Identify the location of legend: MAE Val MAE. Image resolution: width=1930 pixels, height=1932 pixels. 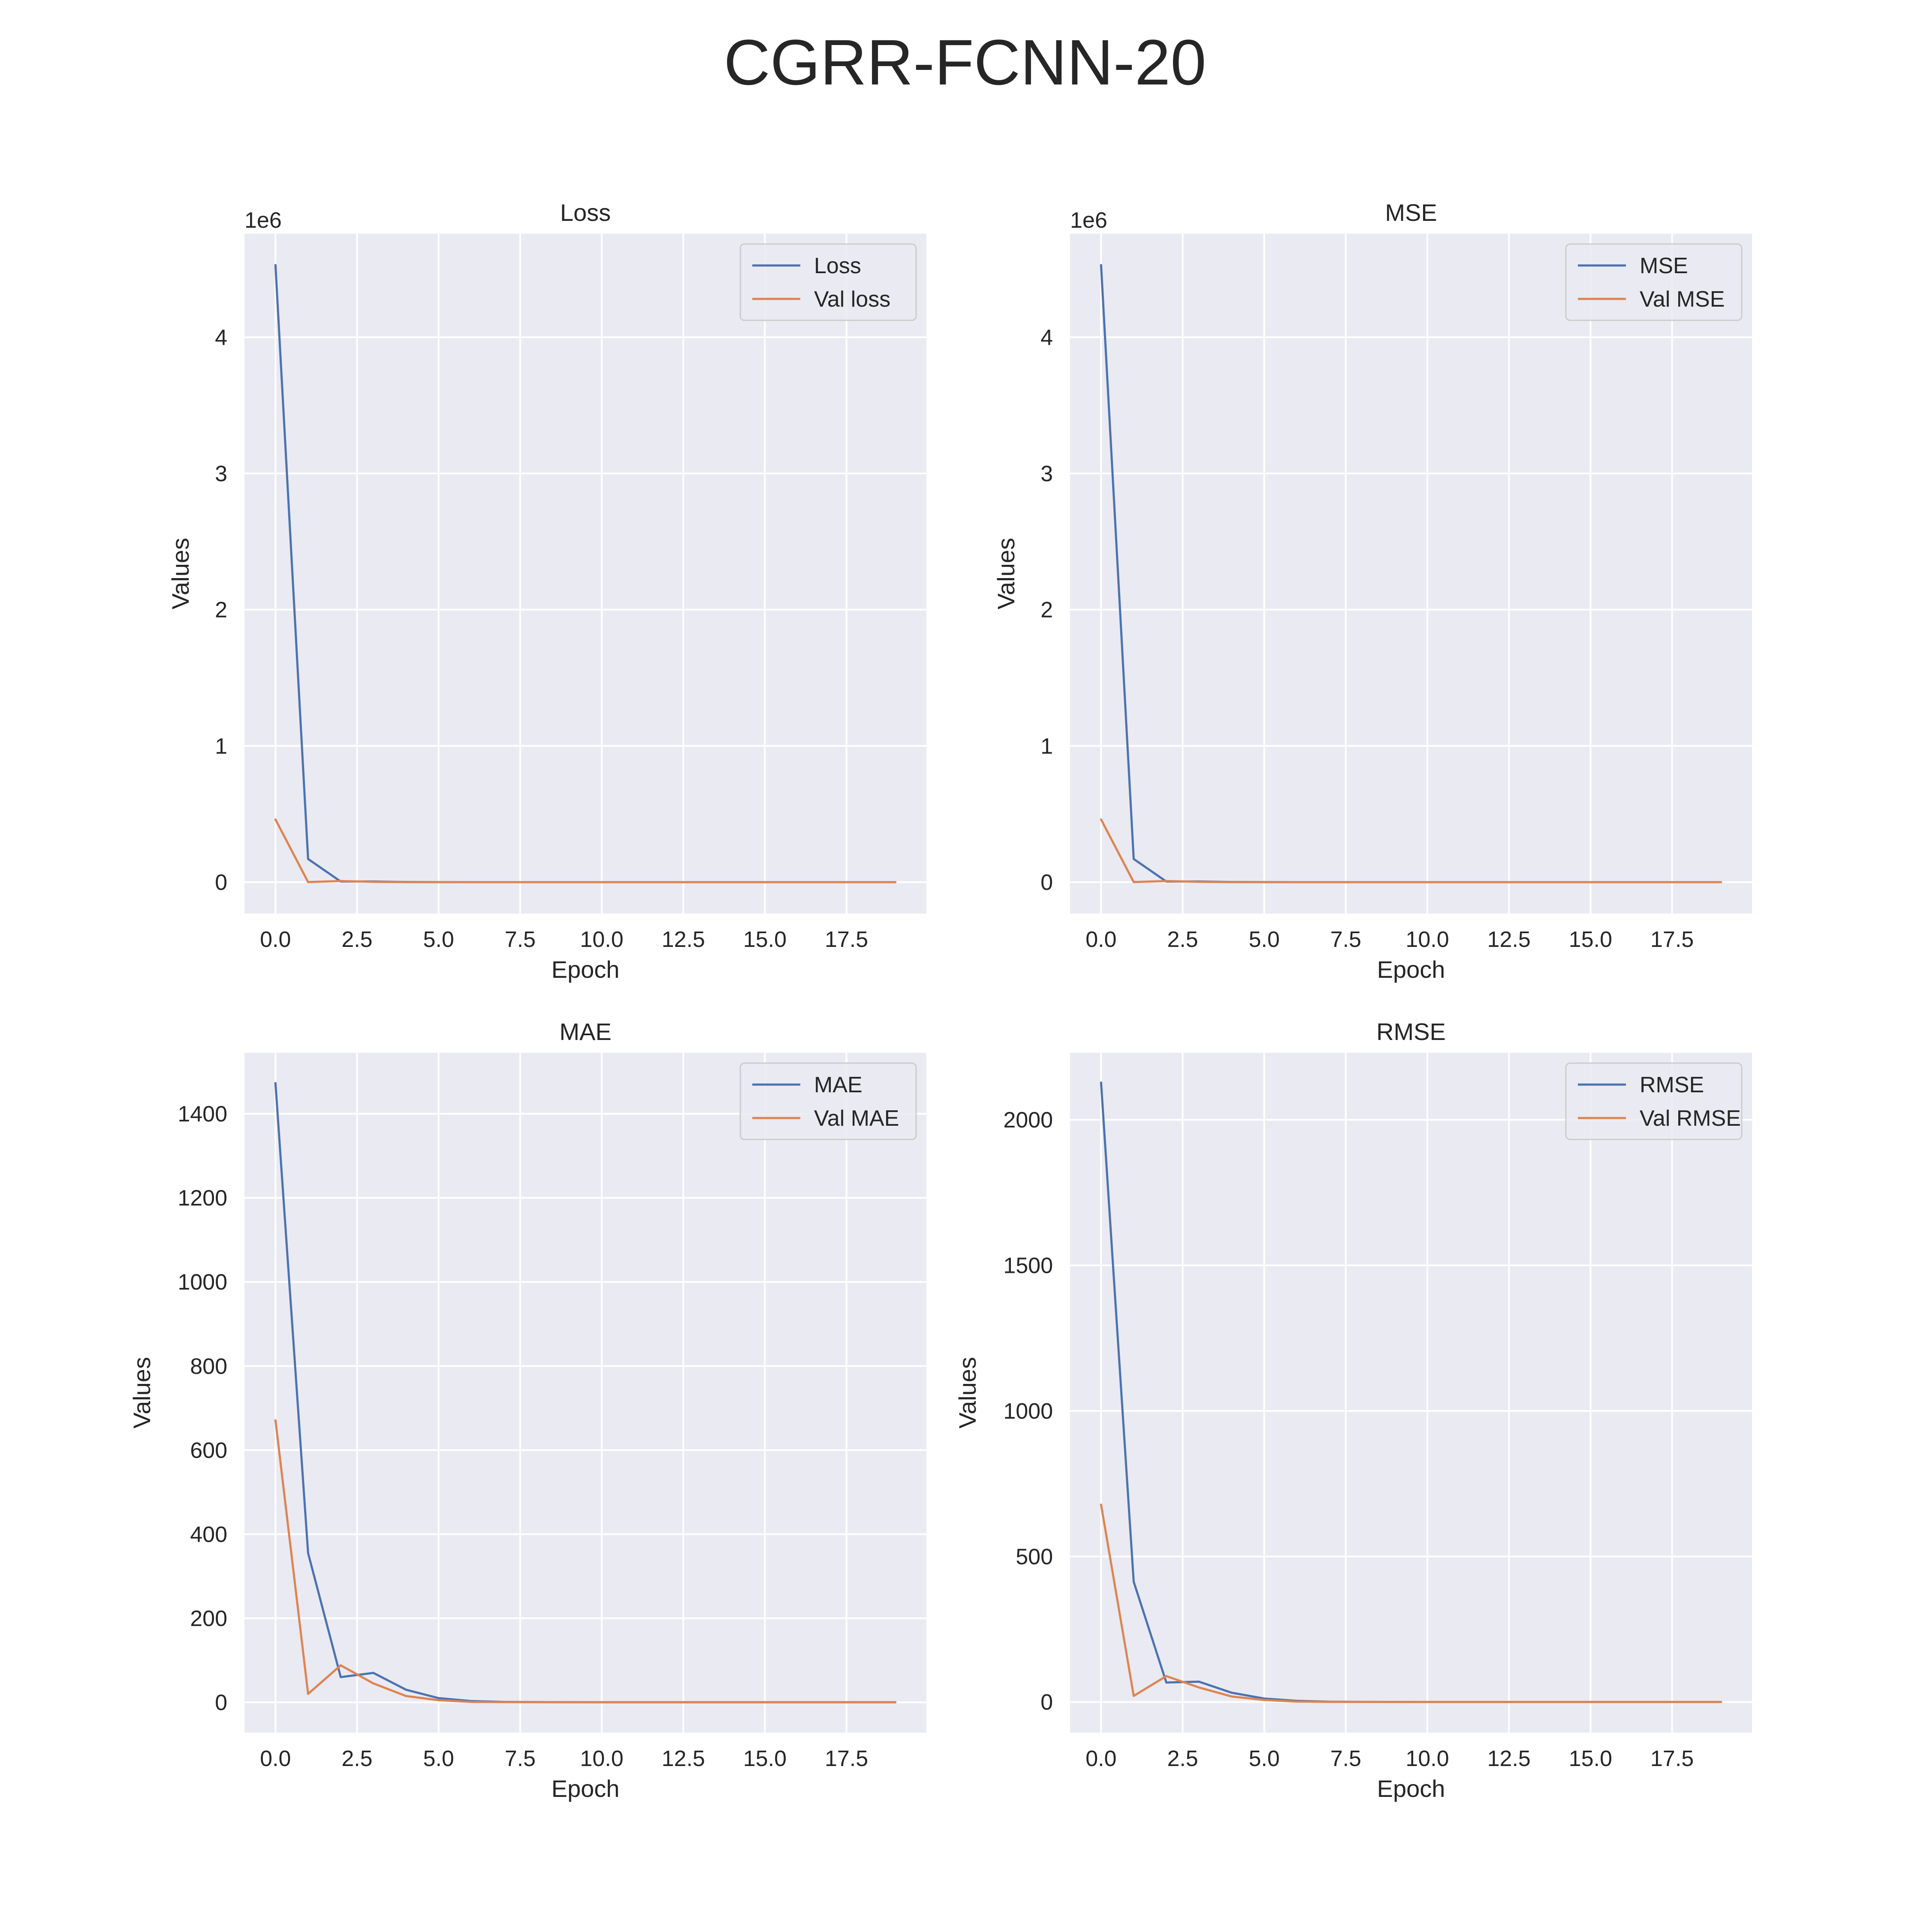
(828, 1101).